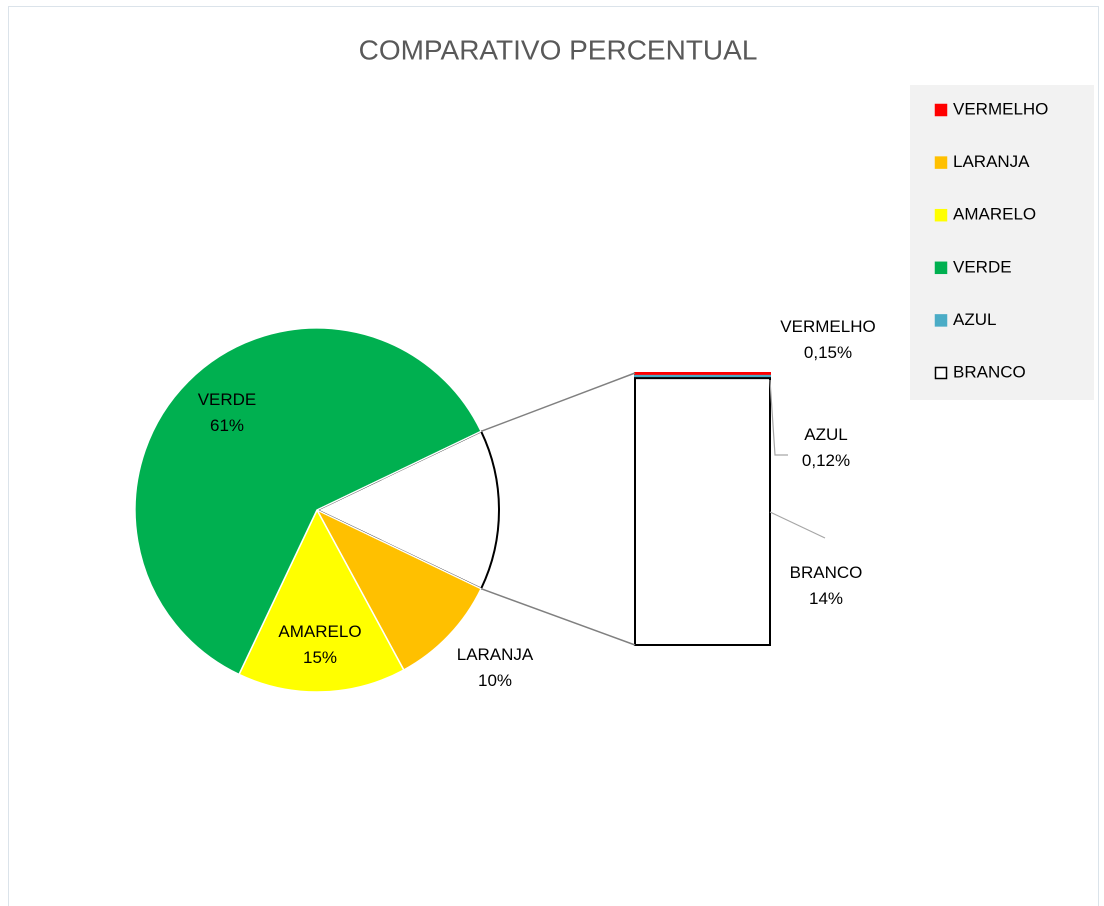  I want to click on data-label: AMARELO 15%, so click(319, 644).